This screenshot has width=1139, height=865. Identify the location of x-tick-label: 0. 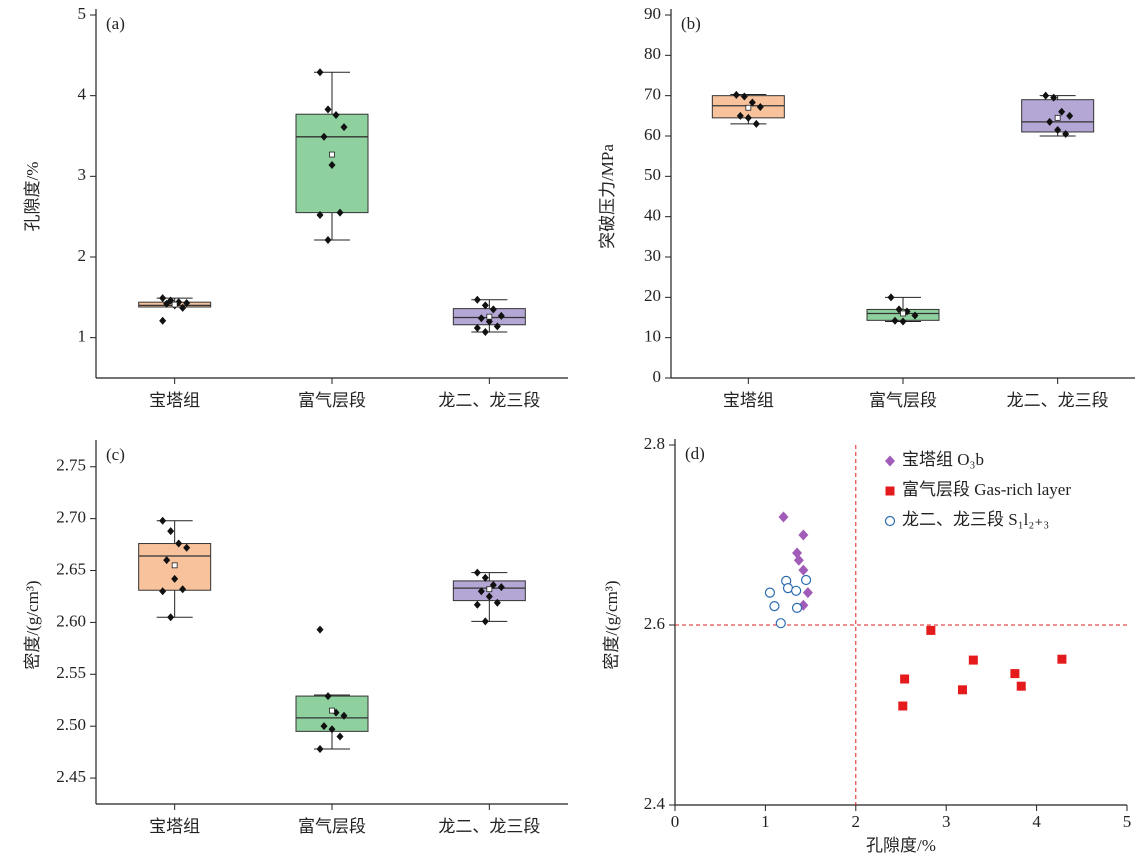
(675, 821).